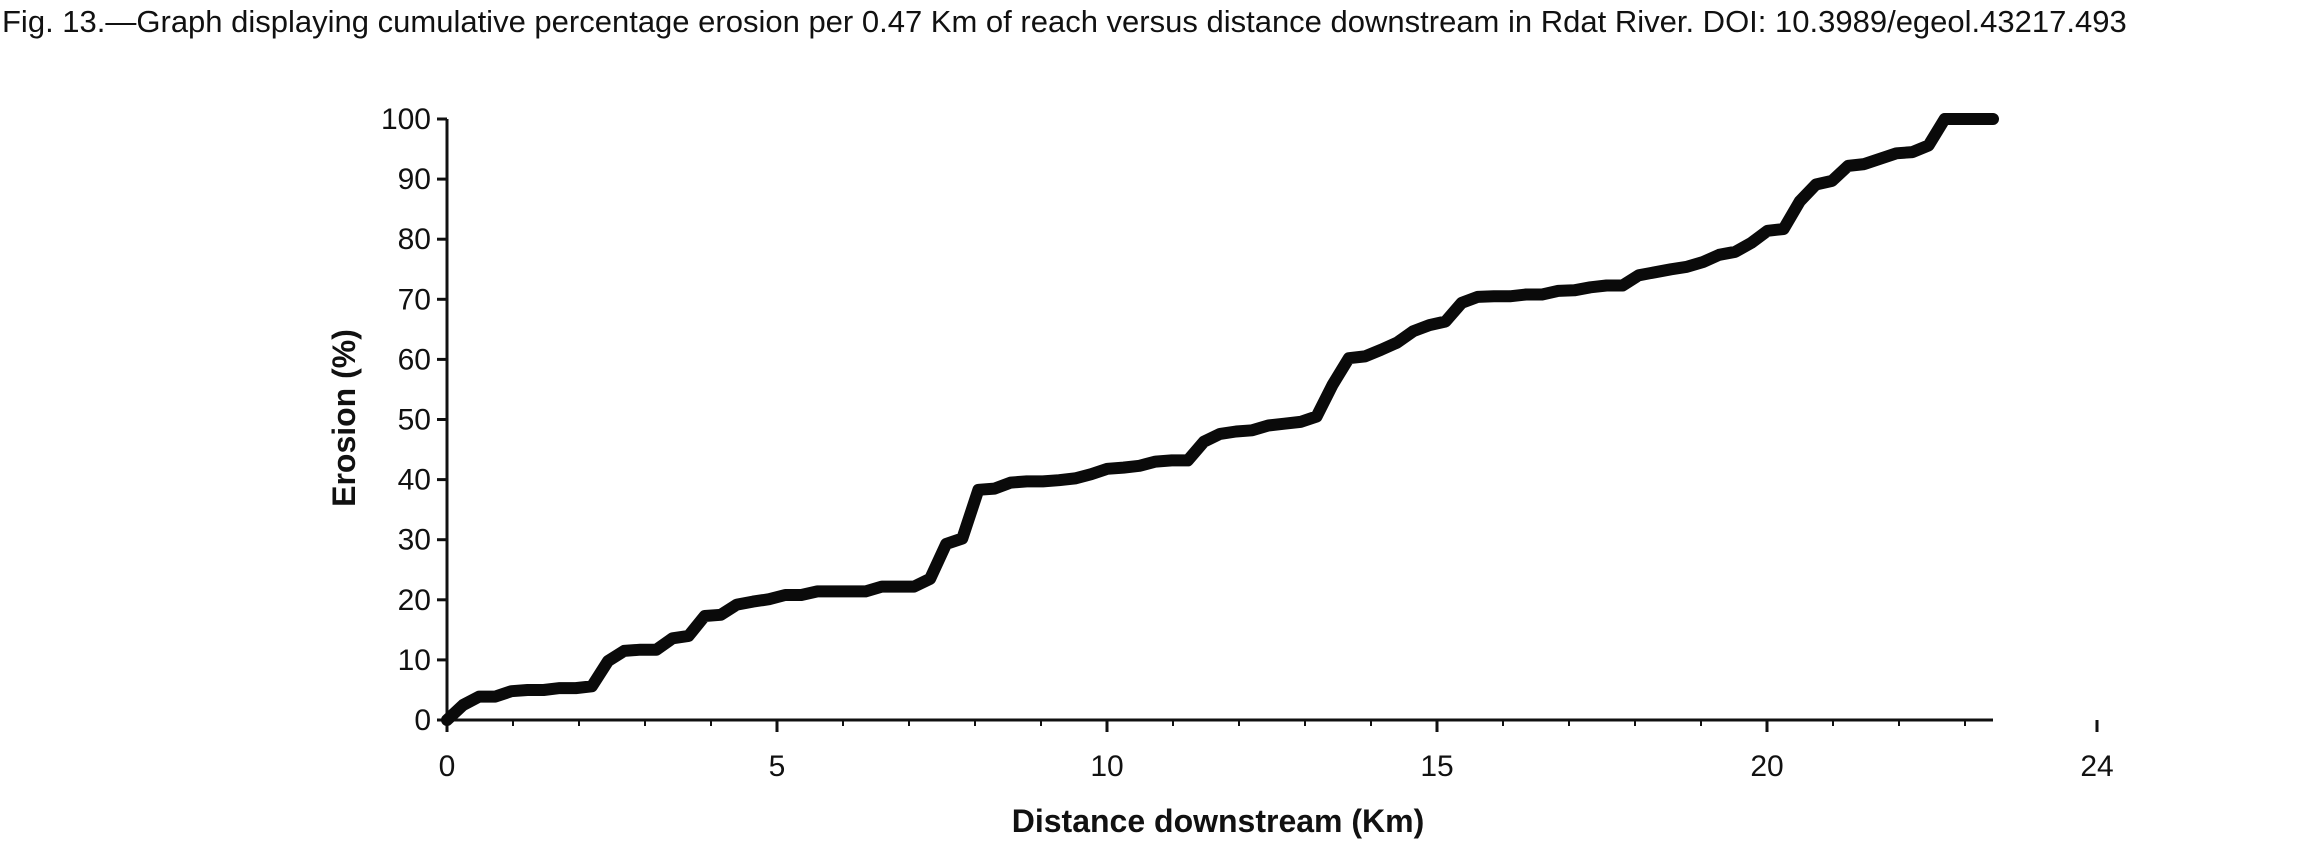 The width and height of the screenshot is (2324, 843). What do you see at coordinates (1106, 766) in the screenshot?
I see `x-tick-label: 10` at bounding box center [1106, 766].